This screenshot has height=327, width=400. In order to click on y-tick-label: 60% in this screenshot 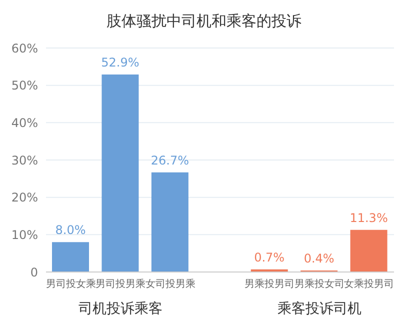, I will do `click(24, 48)`.